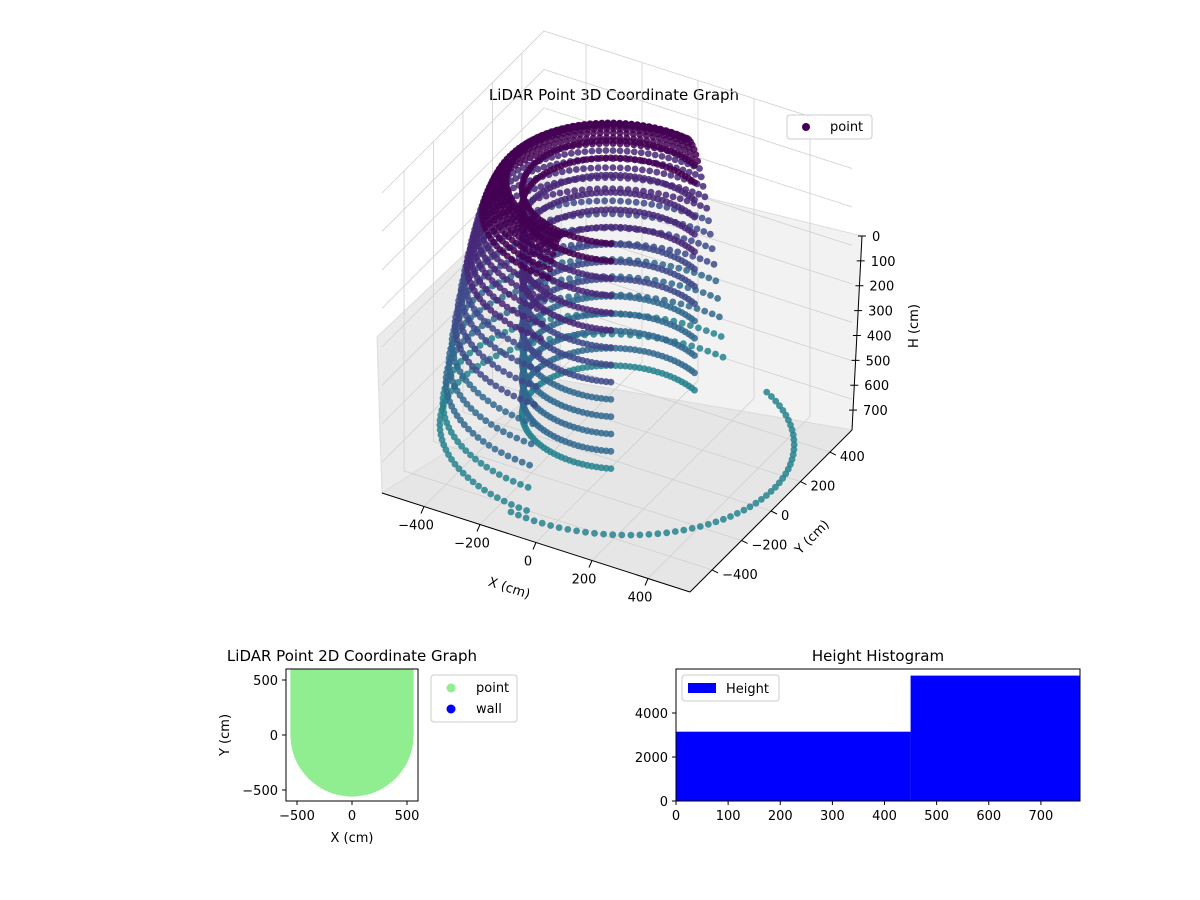 The width and height of the screenshot is (1200, 900). What do you see at coordinates (528, 562) in the screenshot?
I see `x-tick-label: 0` at bounding box center [528, 562].